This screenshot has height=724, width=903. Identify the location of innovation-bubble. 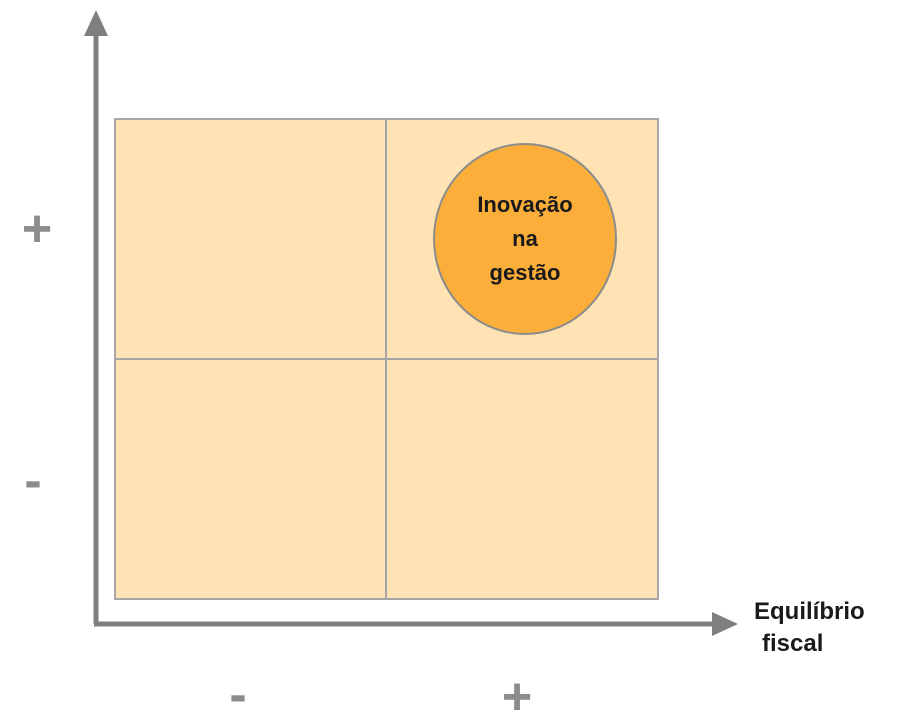
(525, 239).